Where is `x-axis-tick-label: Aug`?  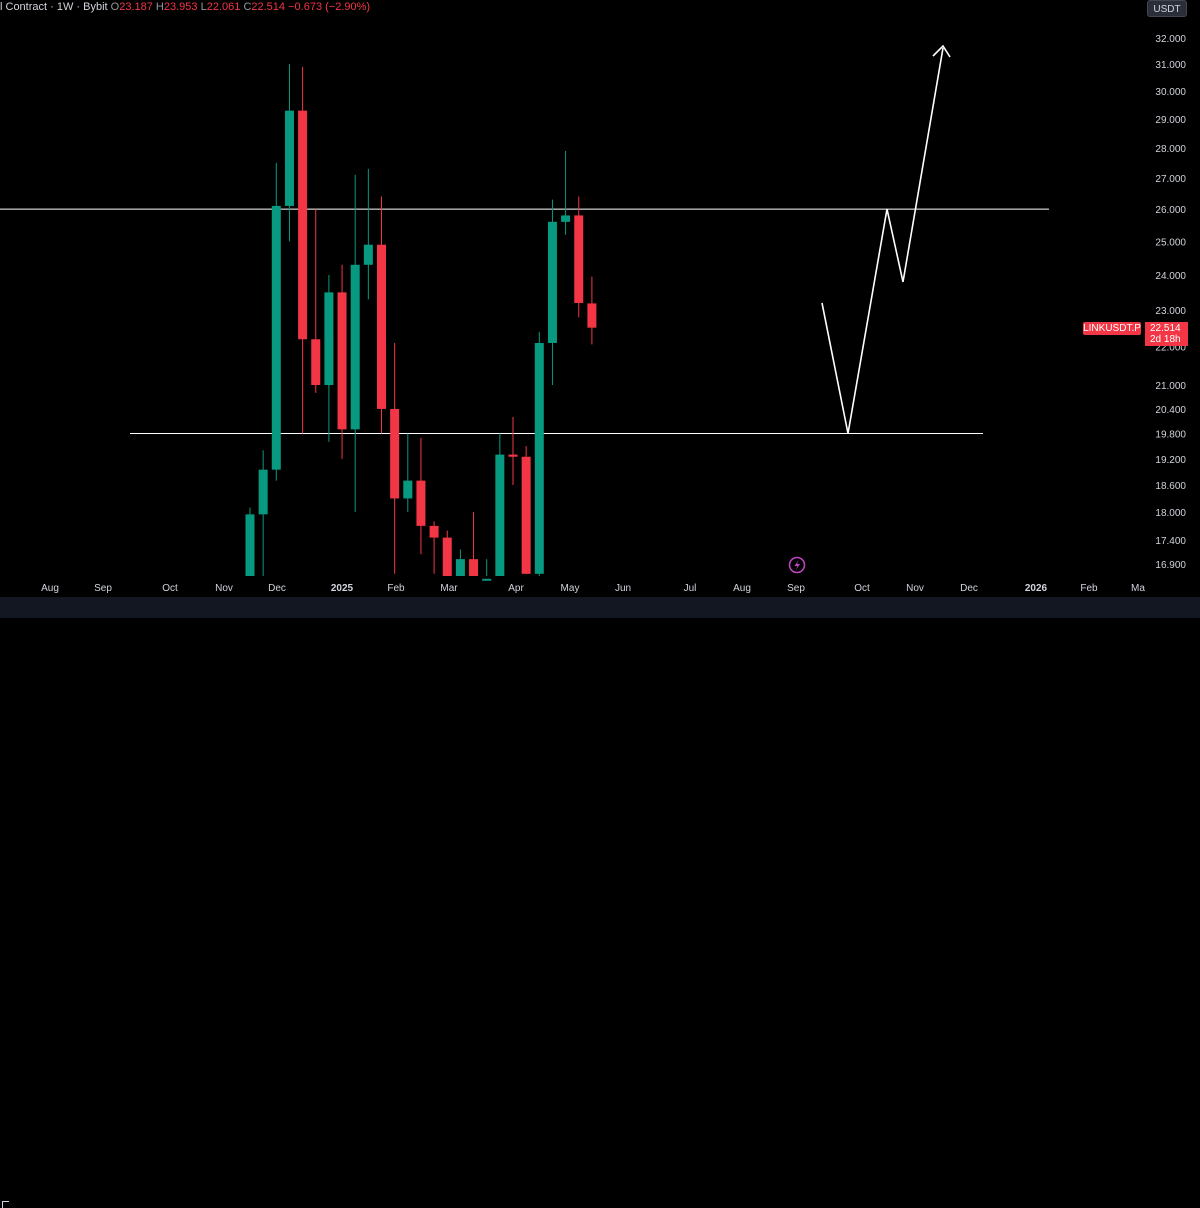
x-axis-tick-label: Aug is located at coordinates (742, 588).